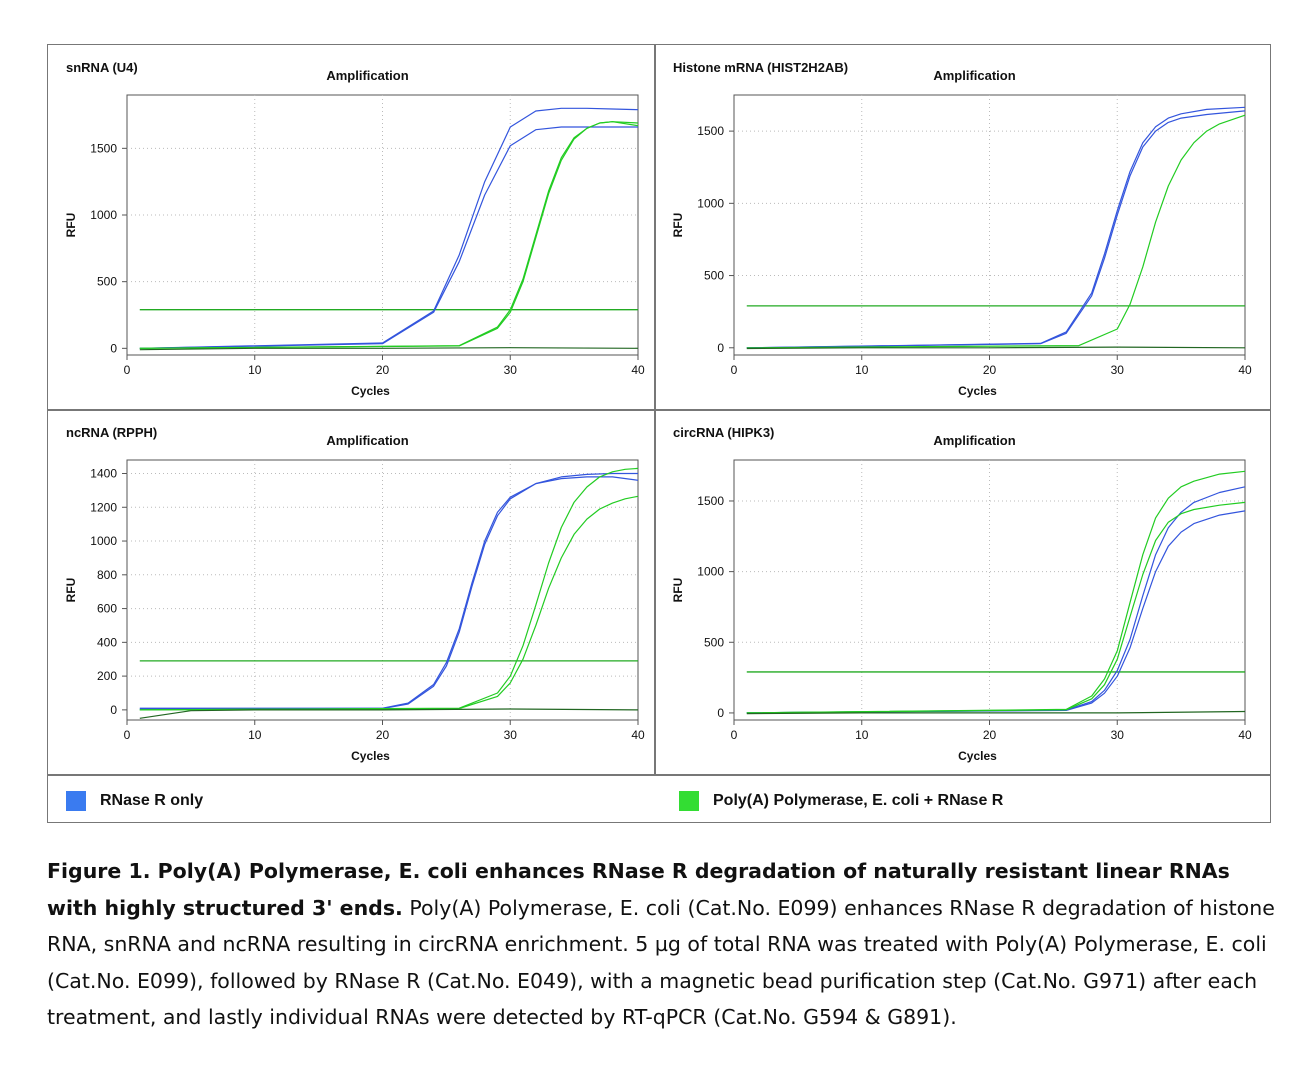  What do you see at coordinates (760, 67) in the screenshot?
I see `panel-label: Histone mRNA (HIST2H2AB)` at bounding box center [760, 67].